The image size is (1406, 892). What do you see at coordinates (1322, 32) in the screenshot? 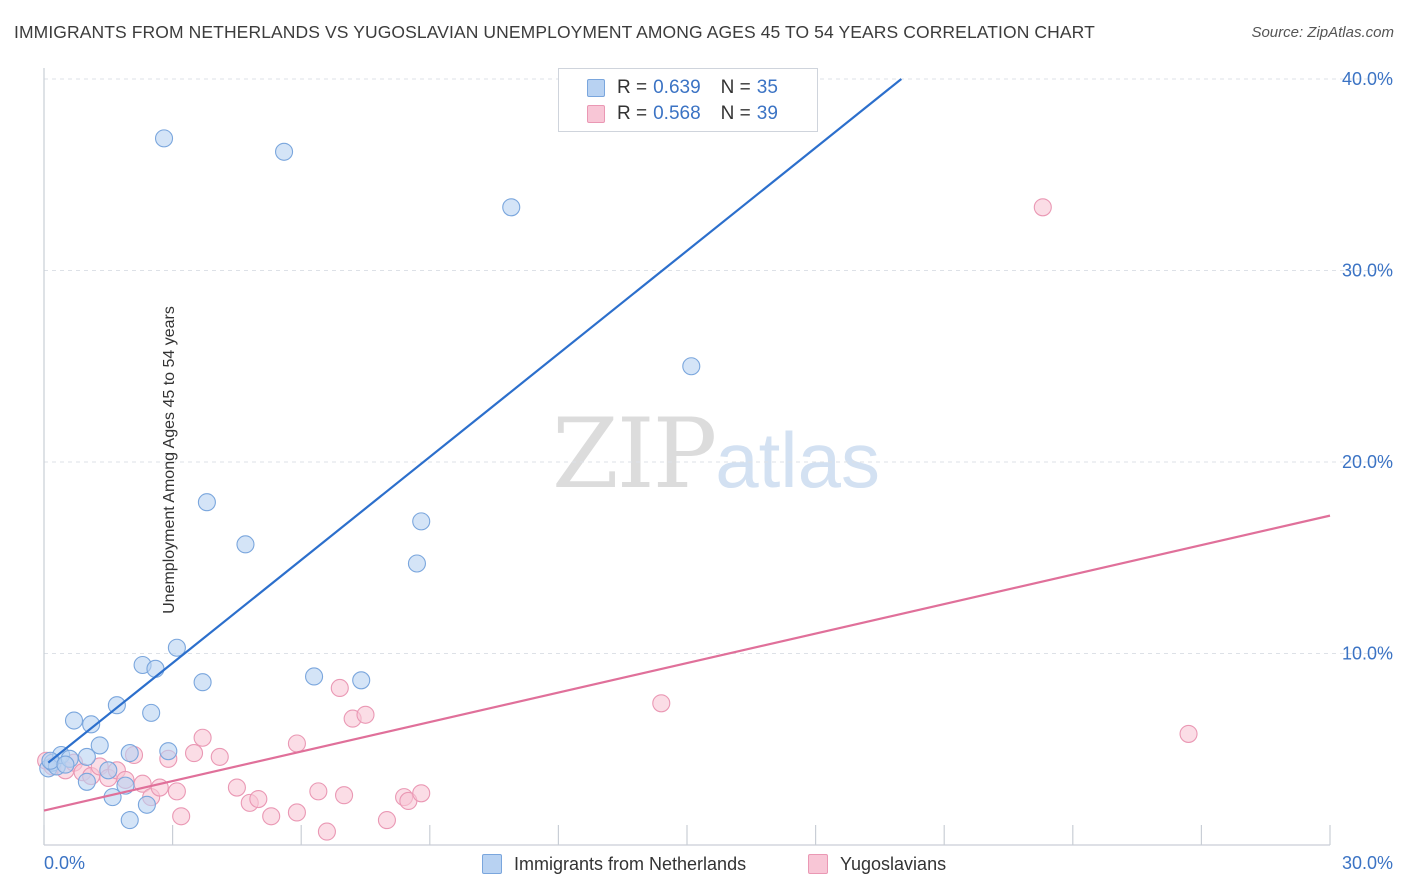
I see `source-credit: Source: ZipAtlas.com` at bounding box center [1322, 32].